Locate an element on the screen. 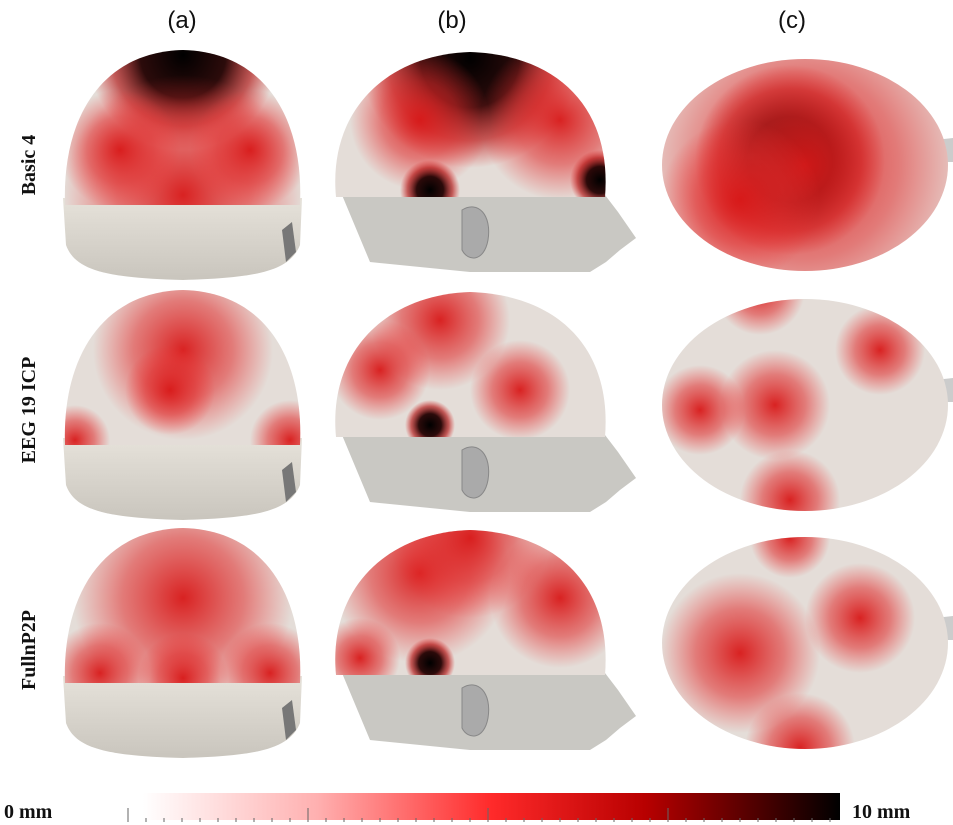 This screenshot has height=825, width=953. row-label: FullnP2P is located at coordinates (29, 650).